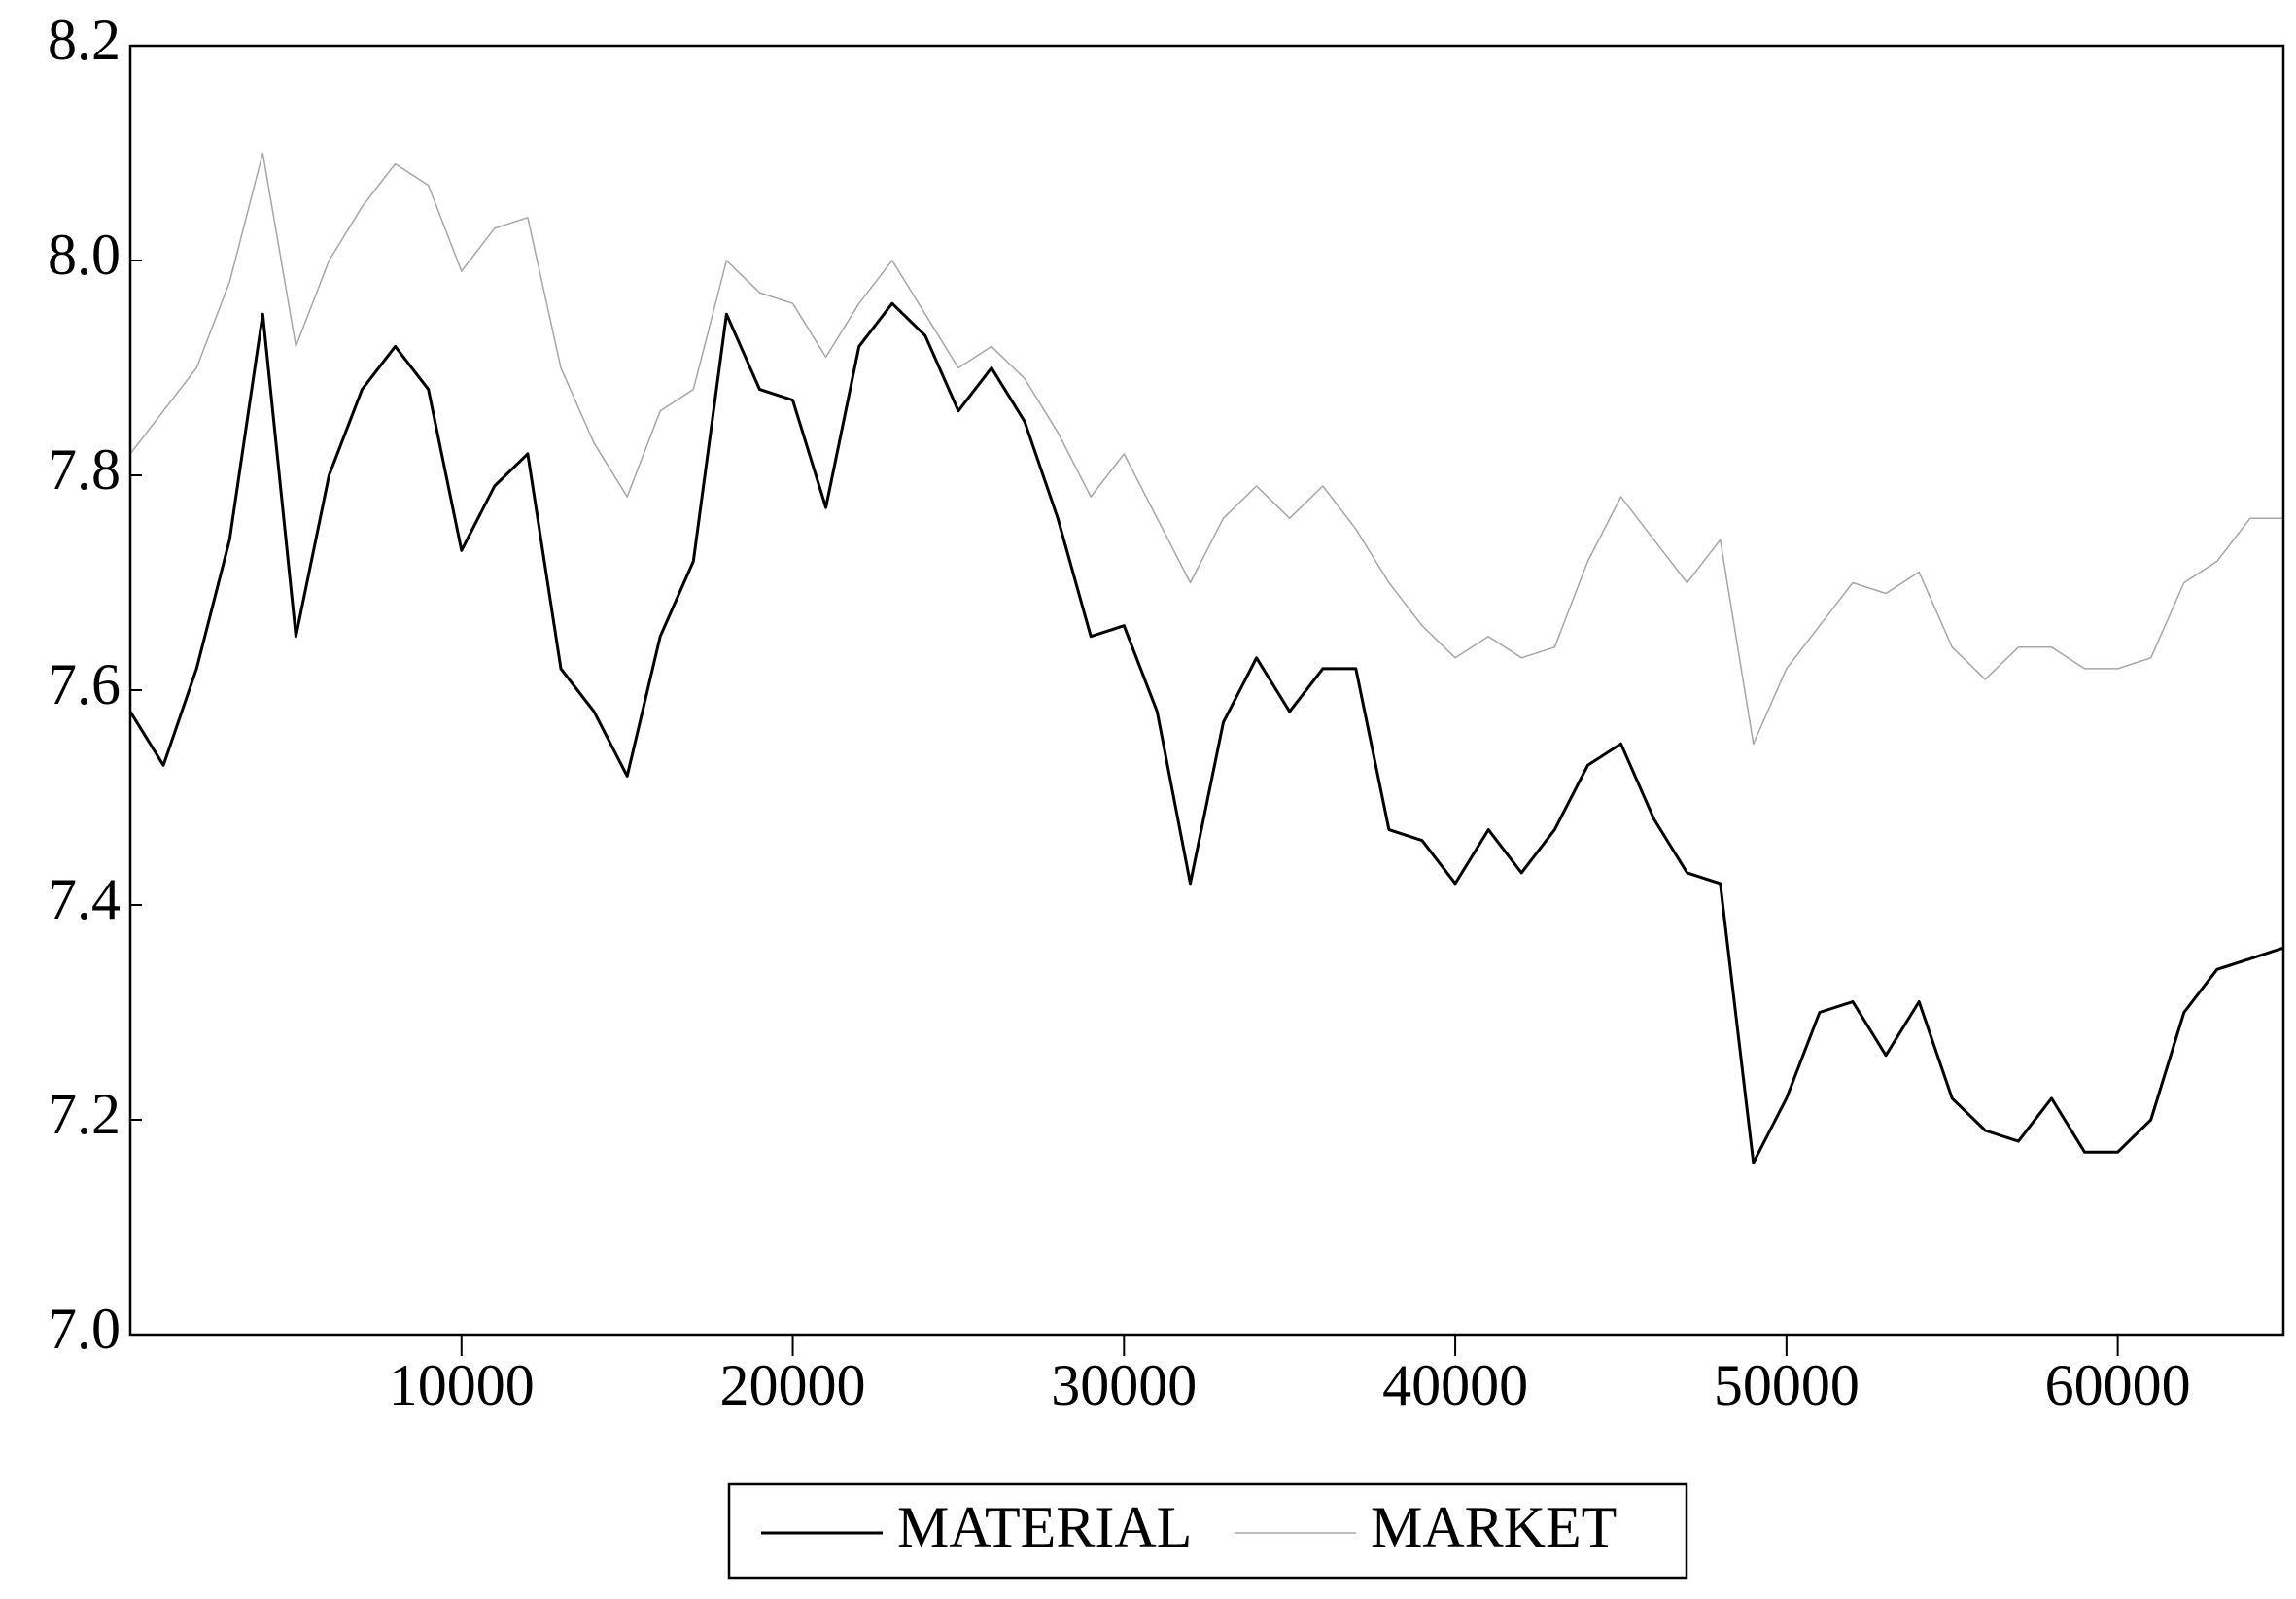  Describe the element at coordinates (84, 1114) in the screenshot. I see `y-tick-label: 7.2` at that location.